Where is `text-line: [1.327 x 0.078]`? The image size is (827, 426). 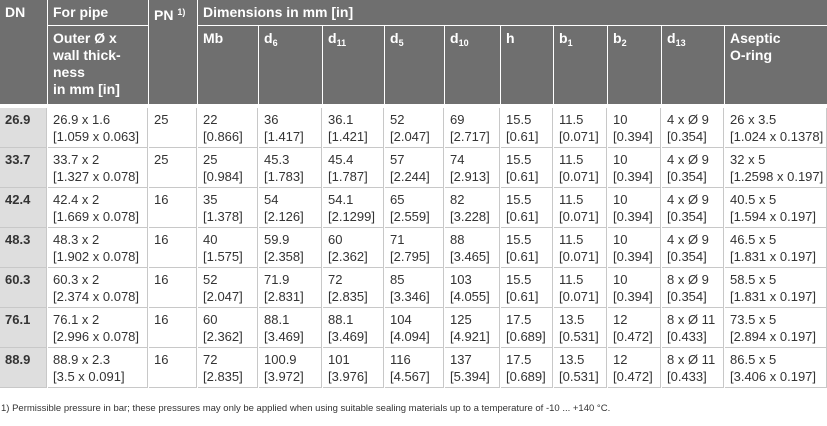 text-line: [1.327 x 0.078] is located at coordinates (96, 176).